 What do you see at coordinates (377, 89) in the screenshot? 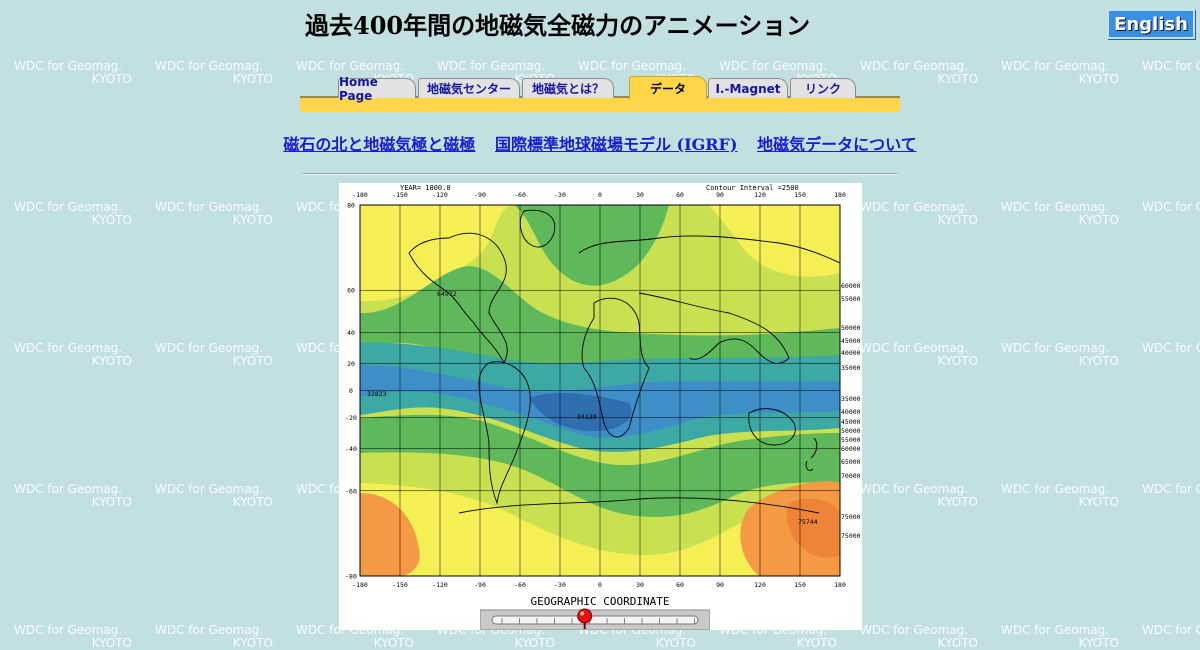
I see `tab-home-page: Home Page` at bounding box center [377, 89].